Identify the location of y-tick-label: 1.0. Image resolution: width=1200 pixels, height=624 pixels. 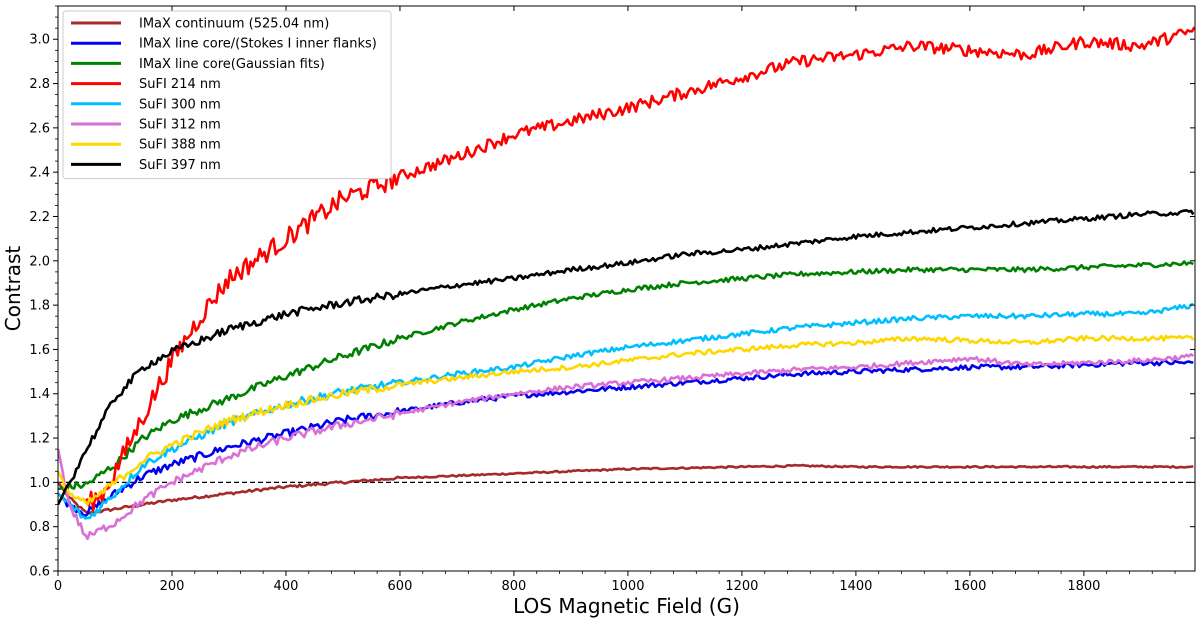
(39, 483).